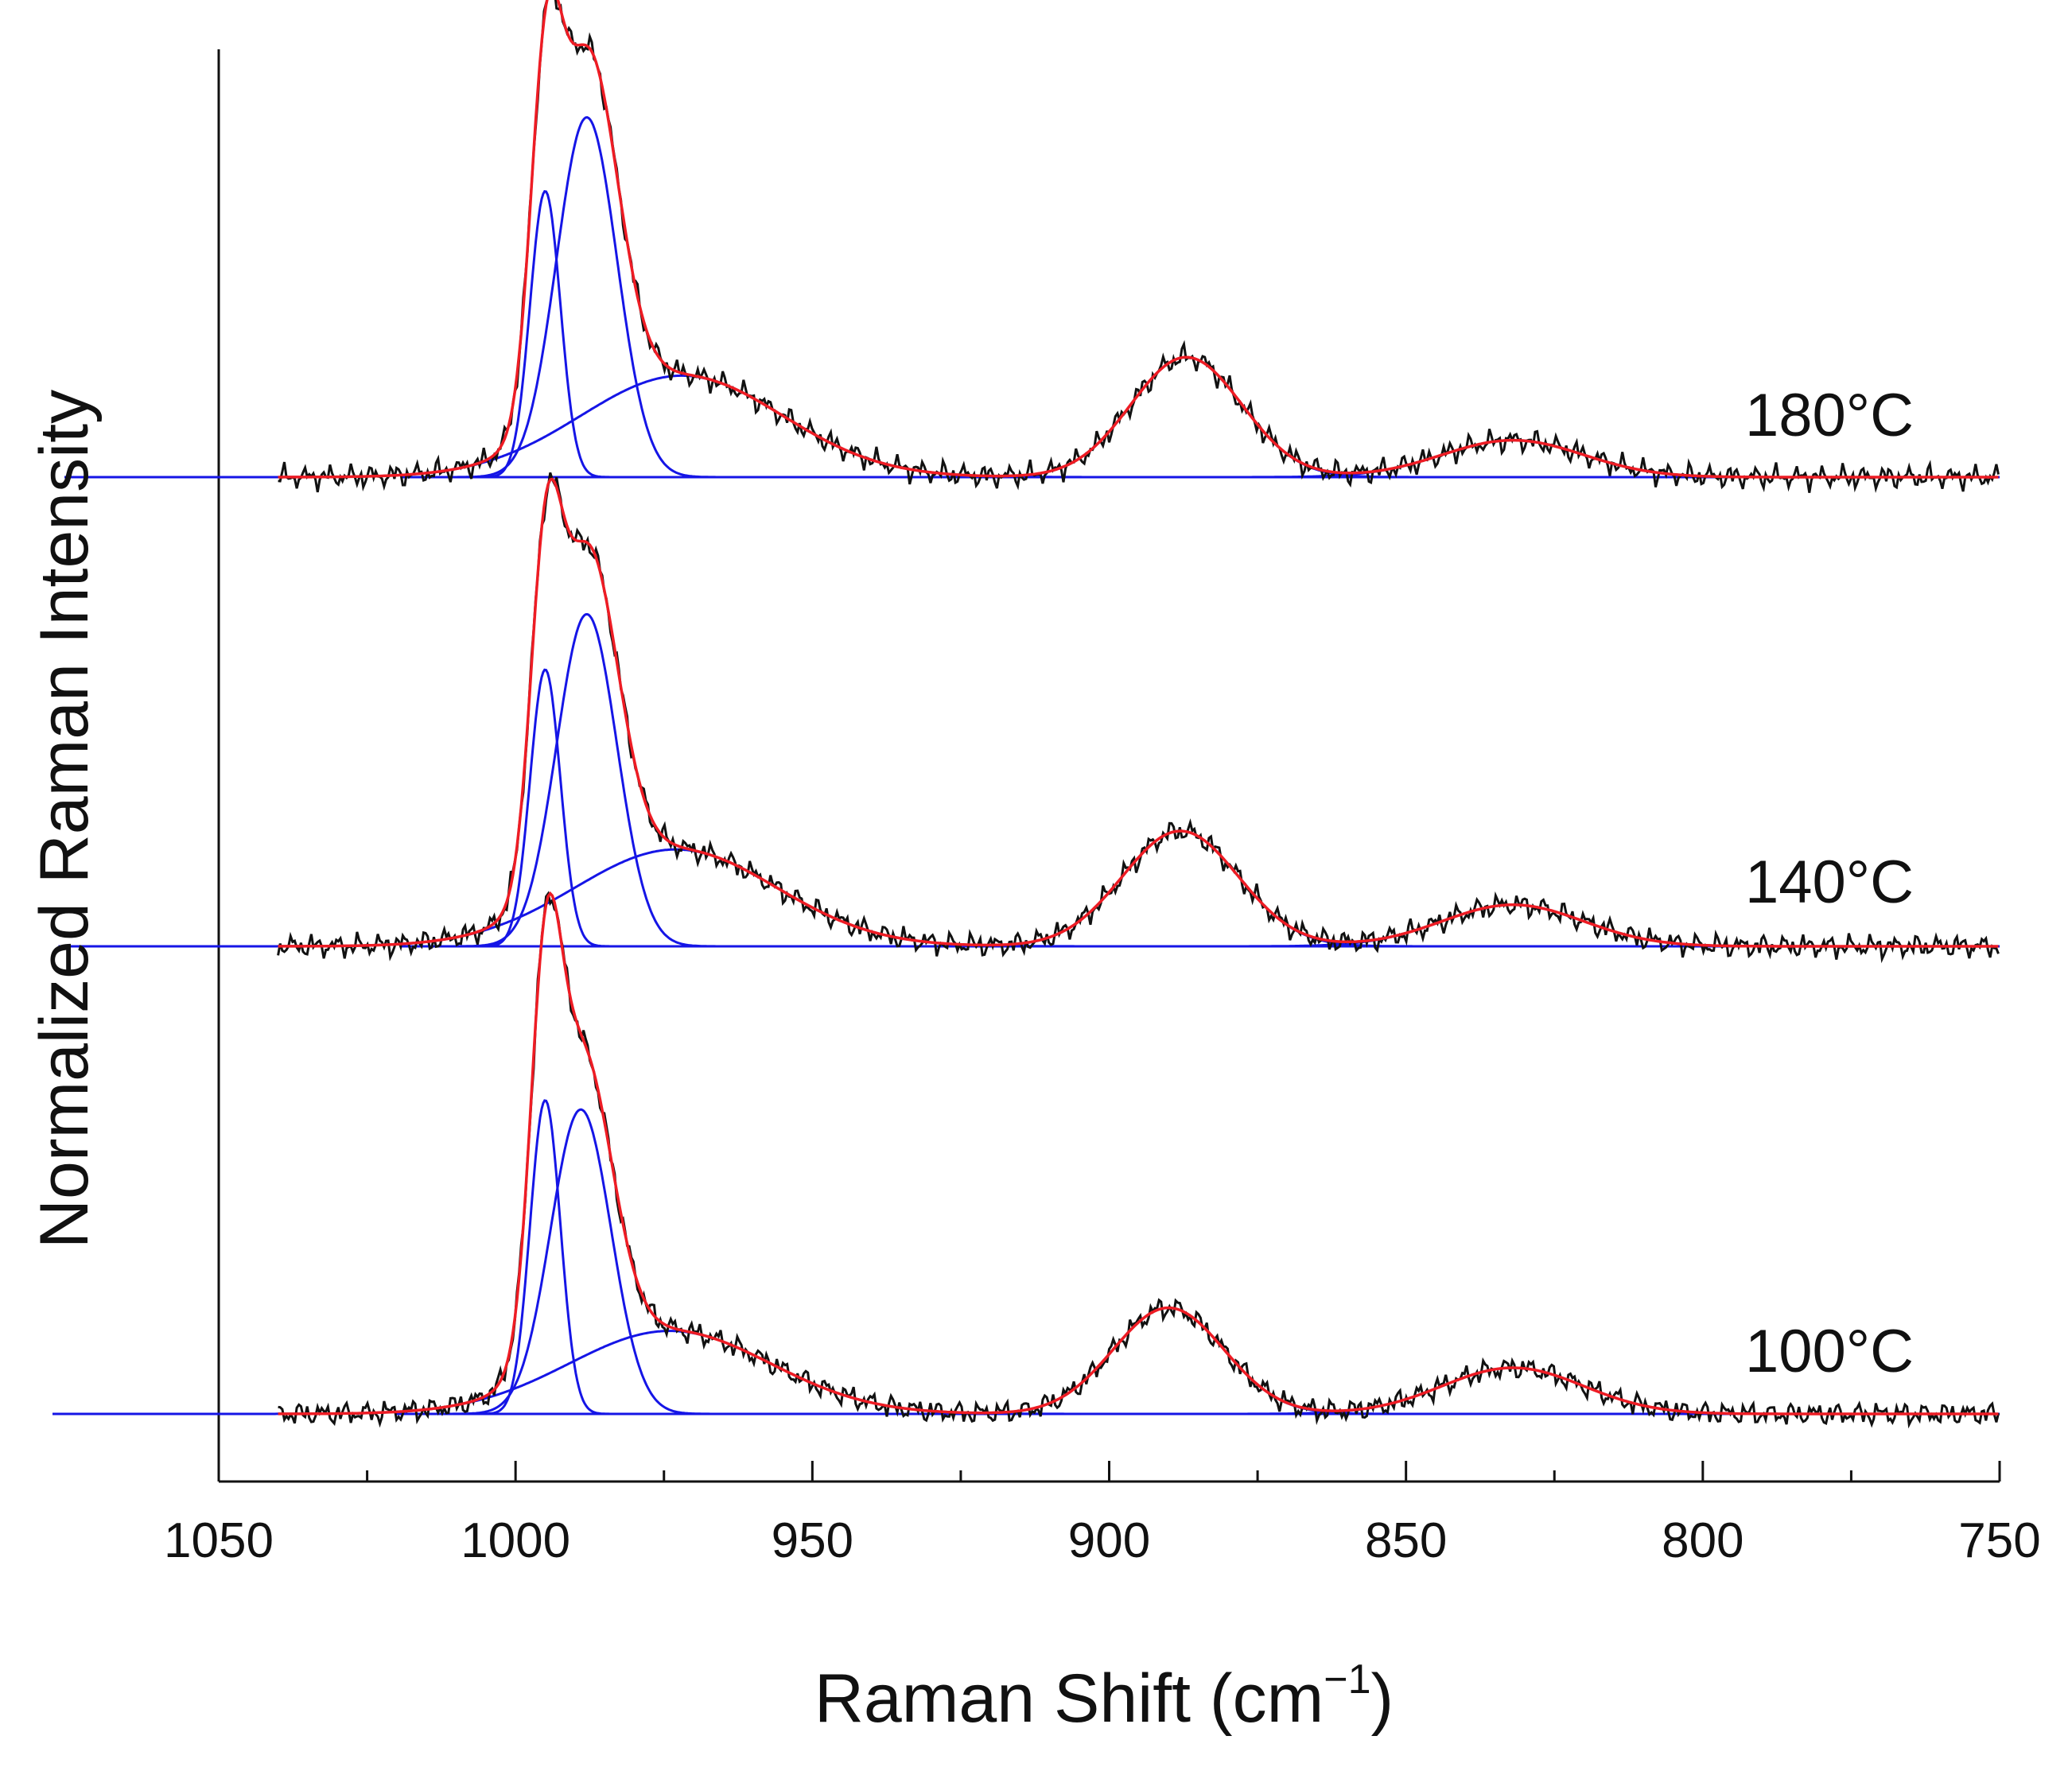 Image resolution: width=2072 pixels, height=1767 pixels. What do you see at coordinates (64, 819) in the screenshot?
I see `y-axis-title: Normalized Raman Intensity` at bounding box center [64, 819].